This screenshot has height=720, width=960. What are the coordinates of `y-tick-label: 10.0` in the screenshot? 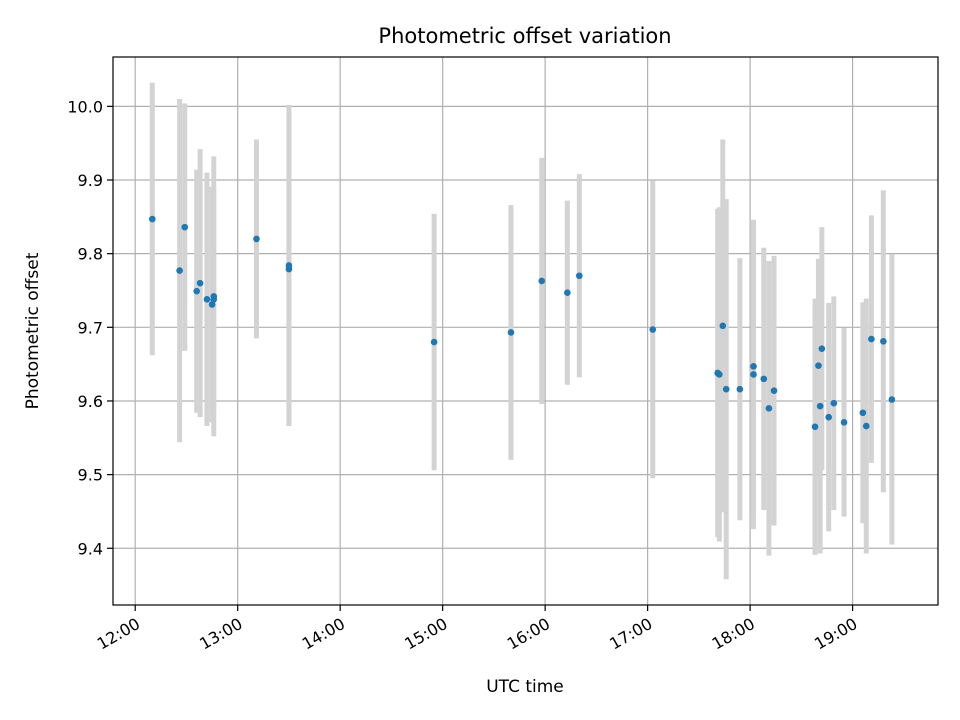 It's located at (85, 106).